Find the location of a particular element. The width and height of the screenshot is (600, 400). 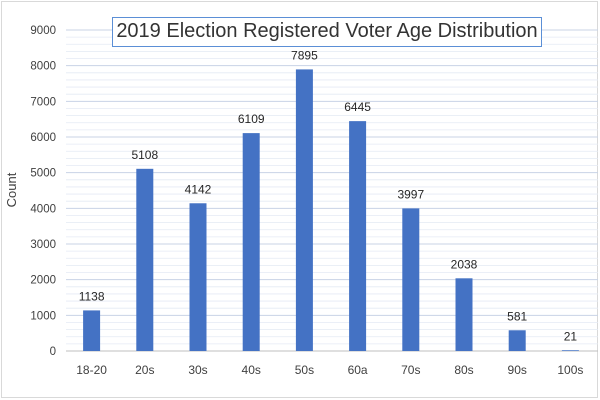

x-tick-label: 100s is located at coordinates (570, 370).